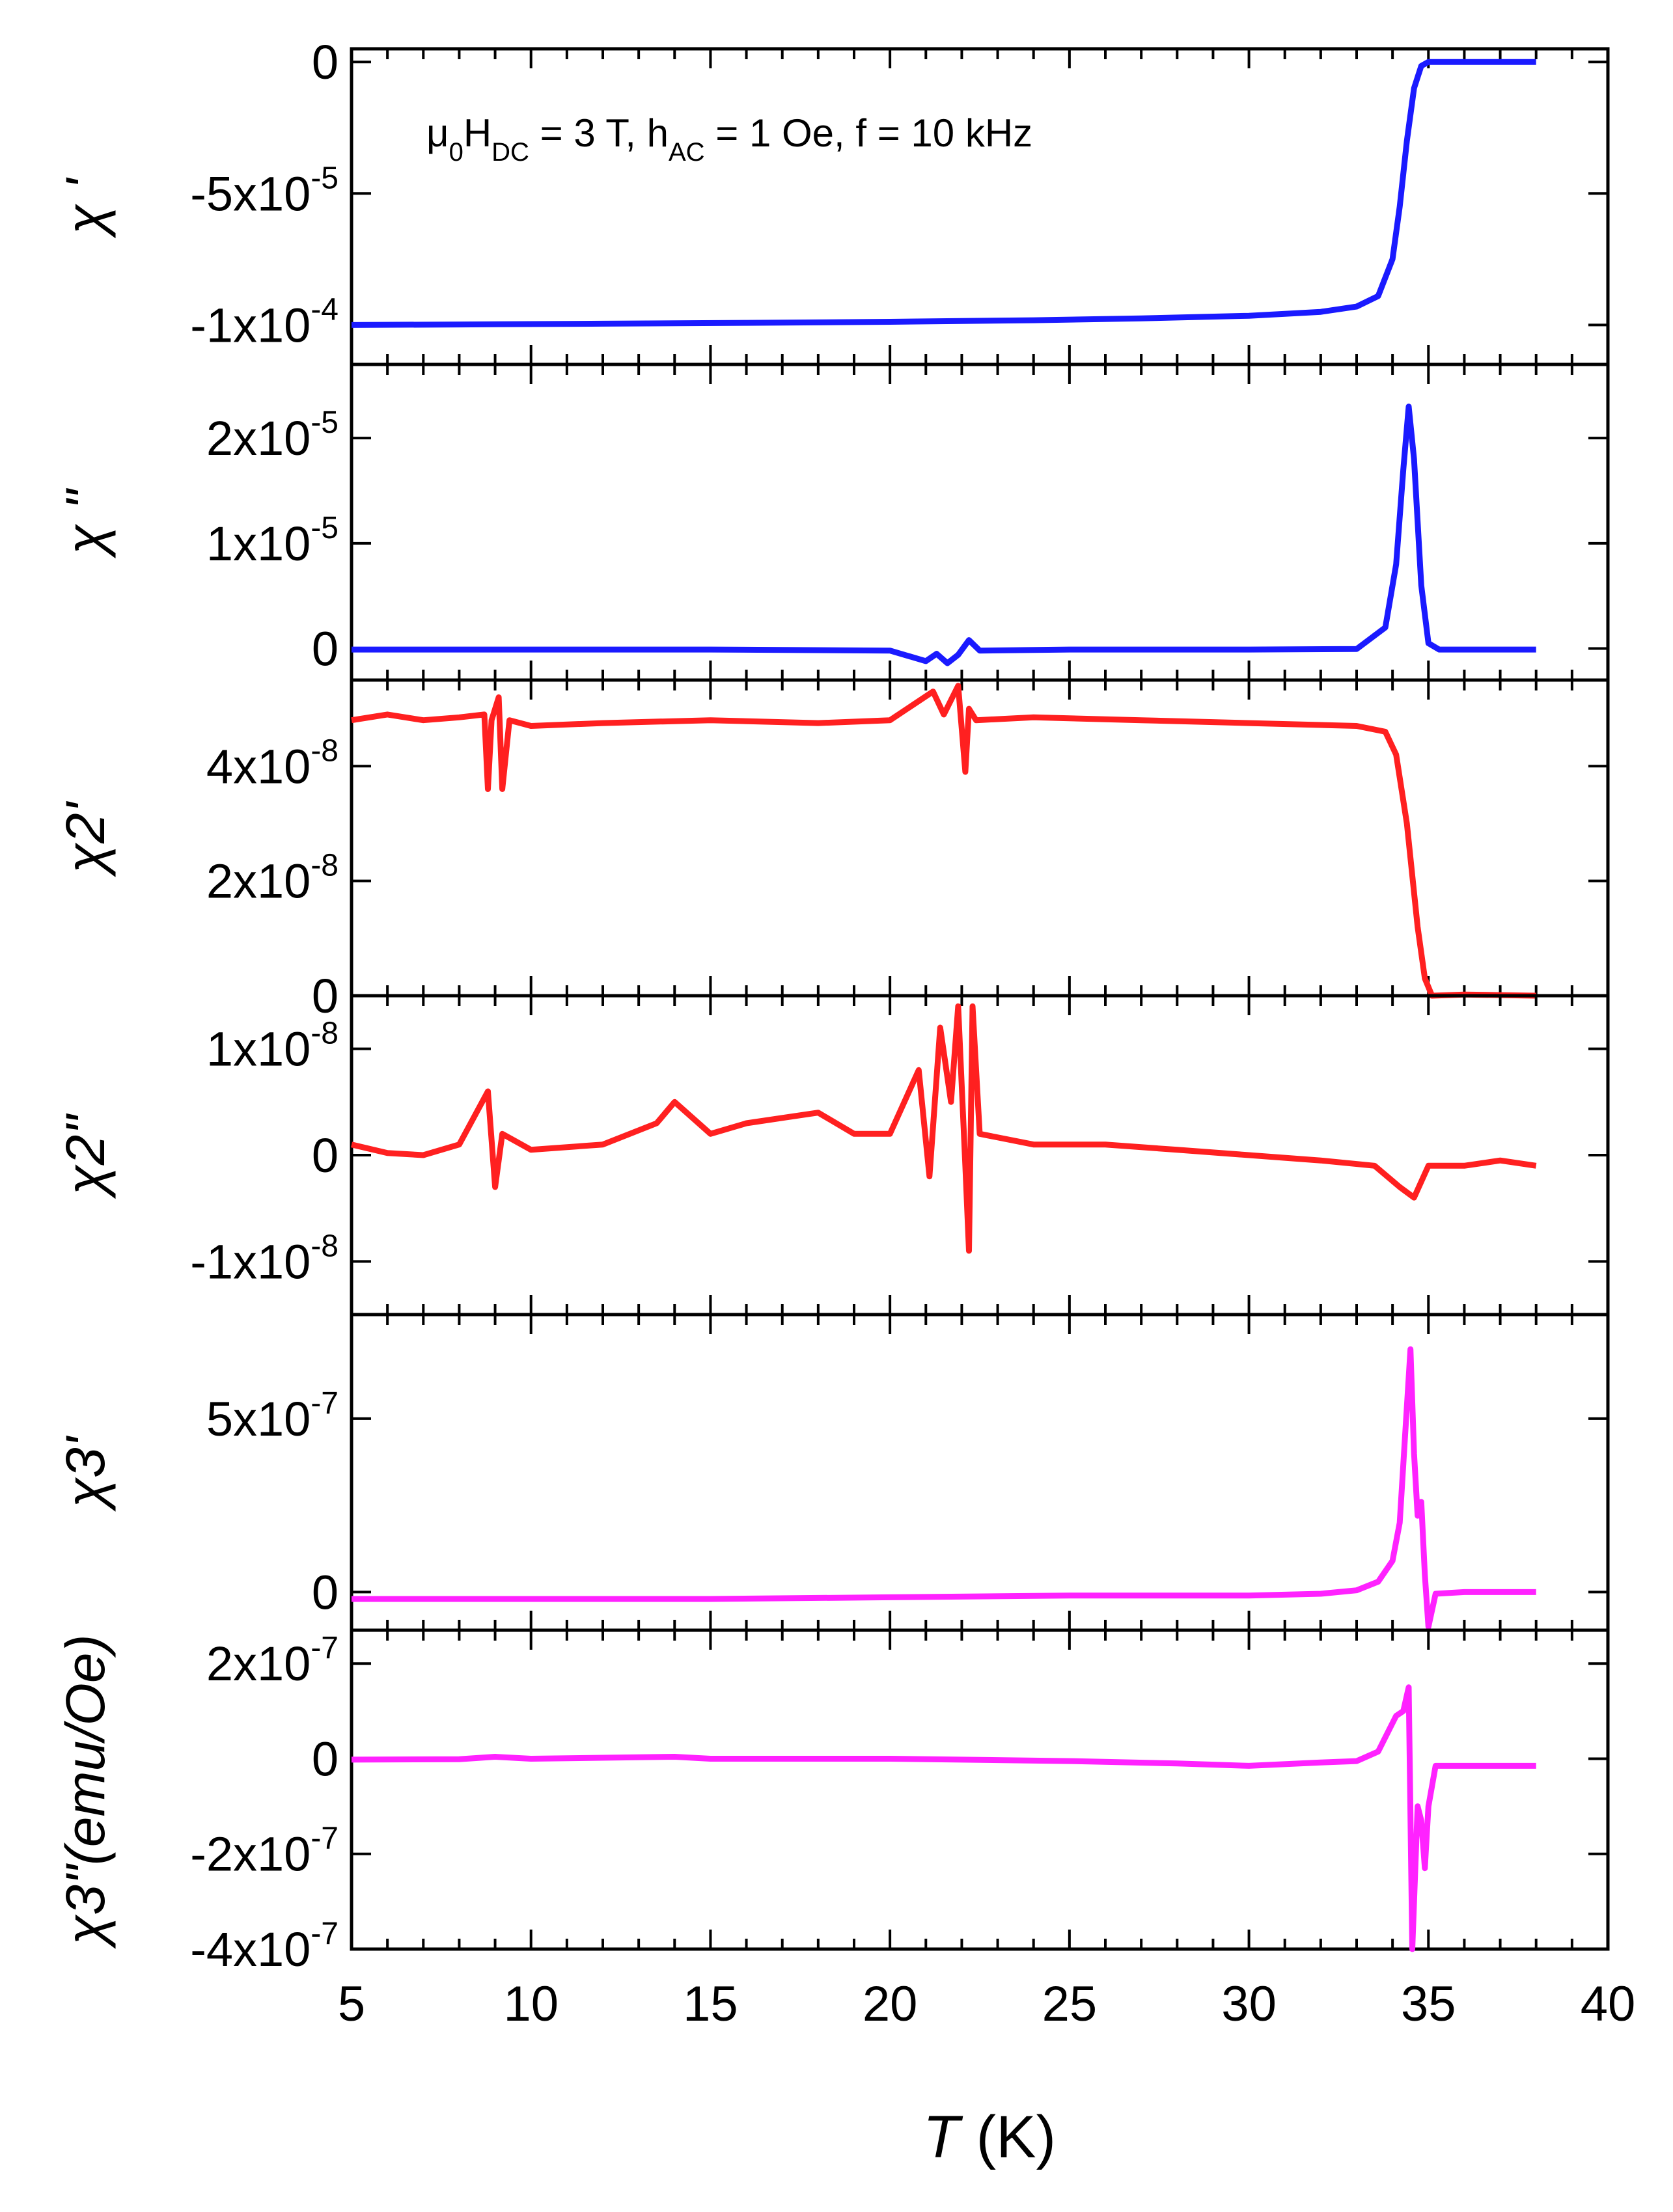  I want to click on series-line-chi2-imag, so click(943, 1129).